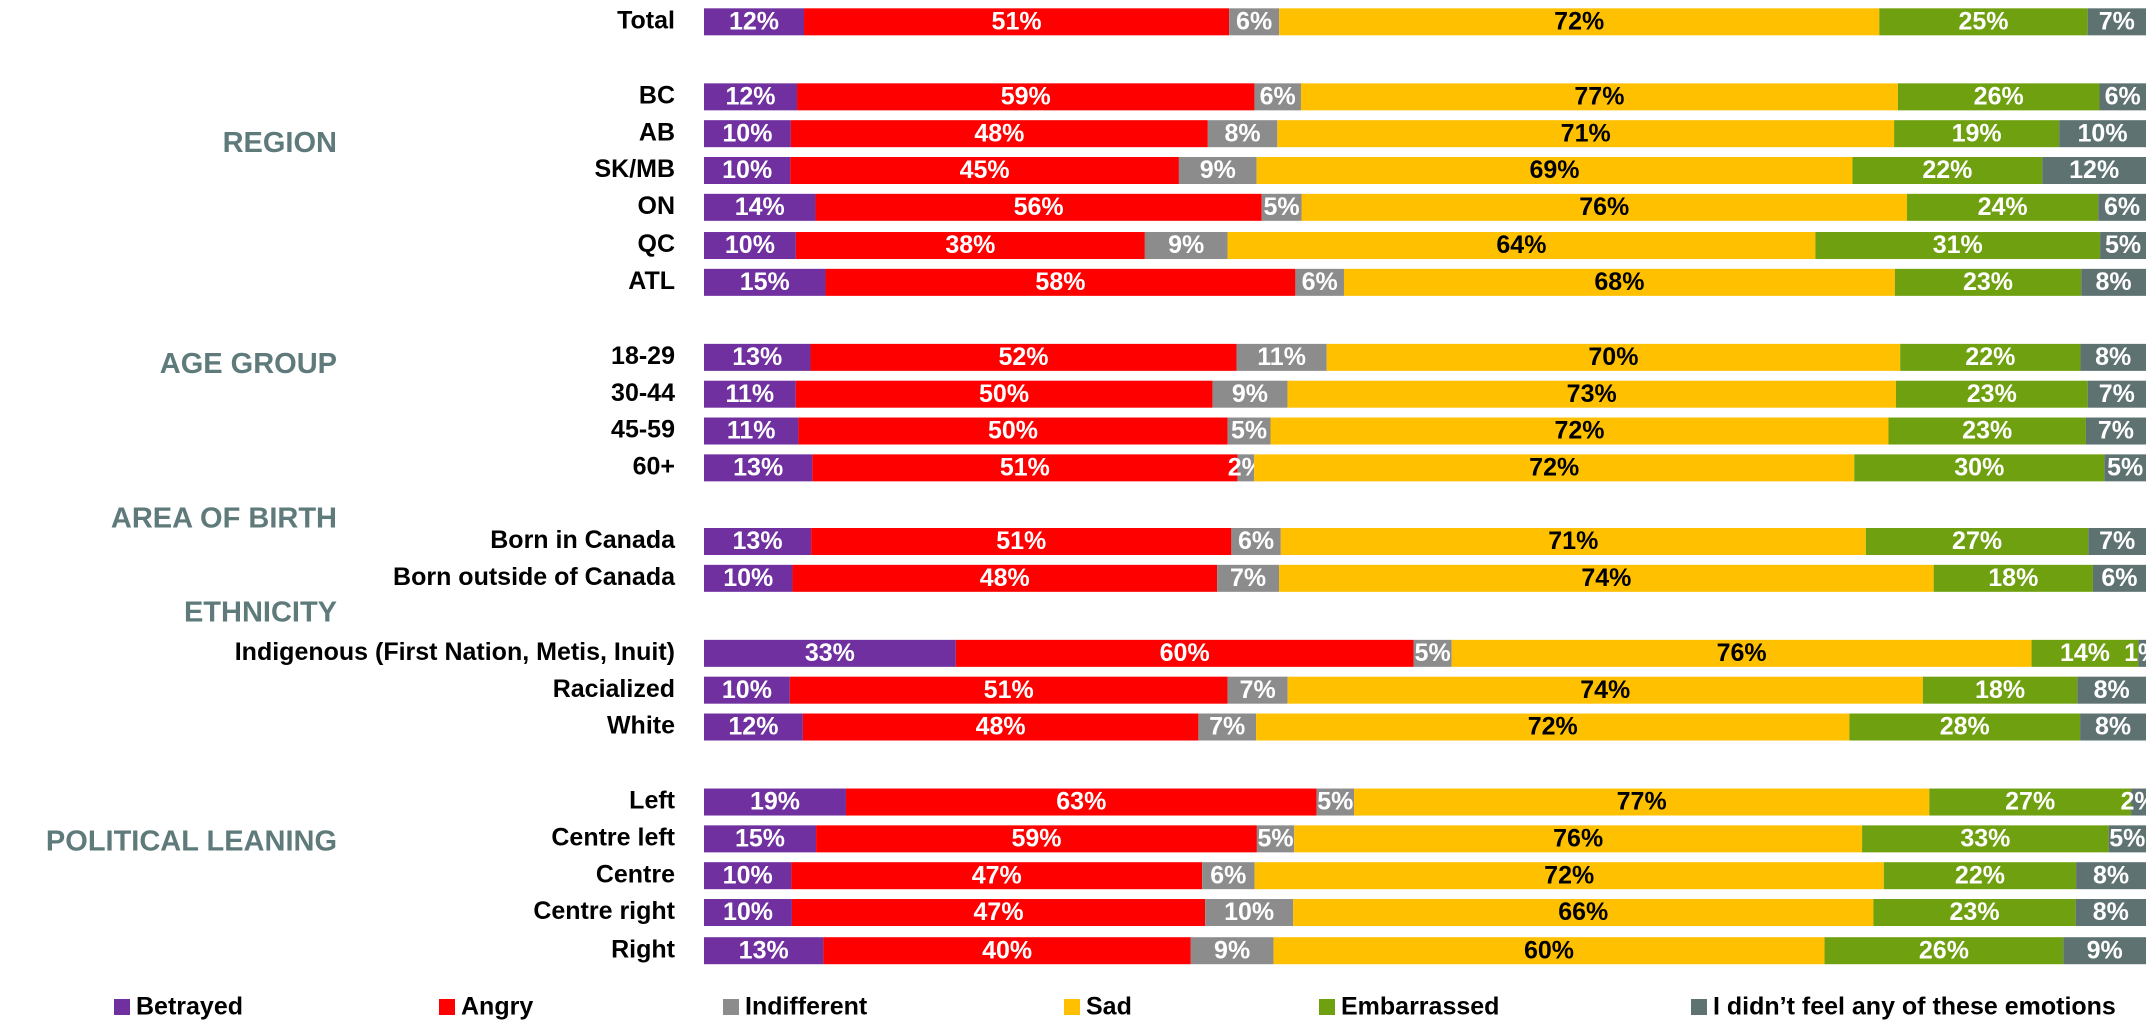 Image resolution: width=2152 pixels, height=1030 pixels. Describe the element at coordinates (657, 206) in the screenshot. I see `category-label: ON` at that location.